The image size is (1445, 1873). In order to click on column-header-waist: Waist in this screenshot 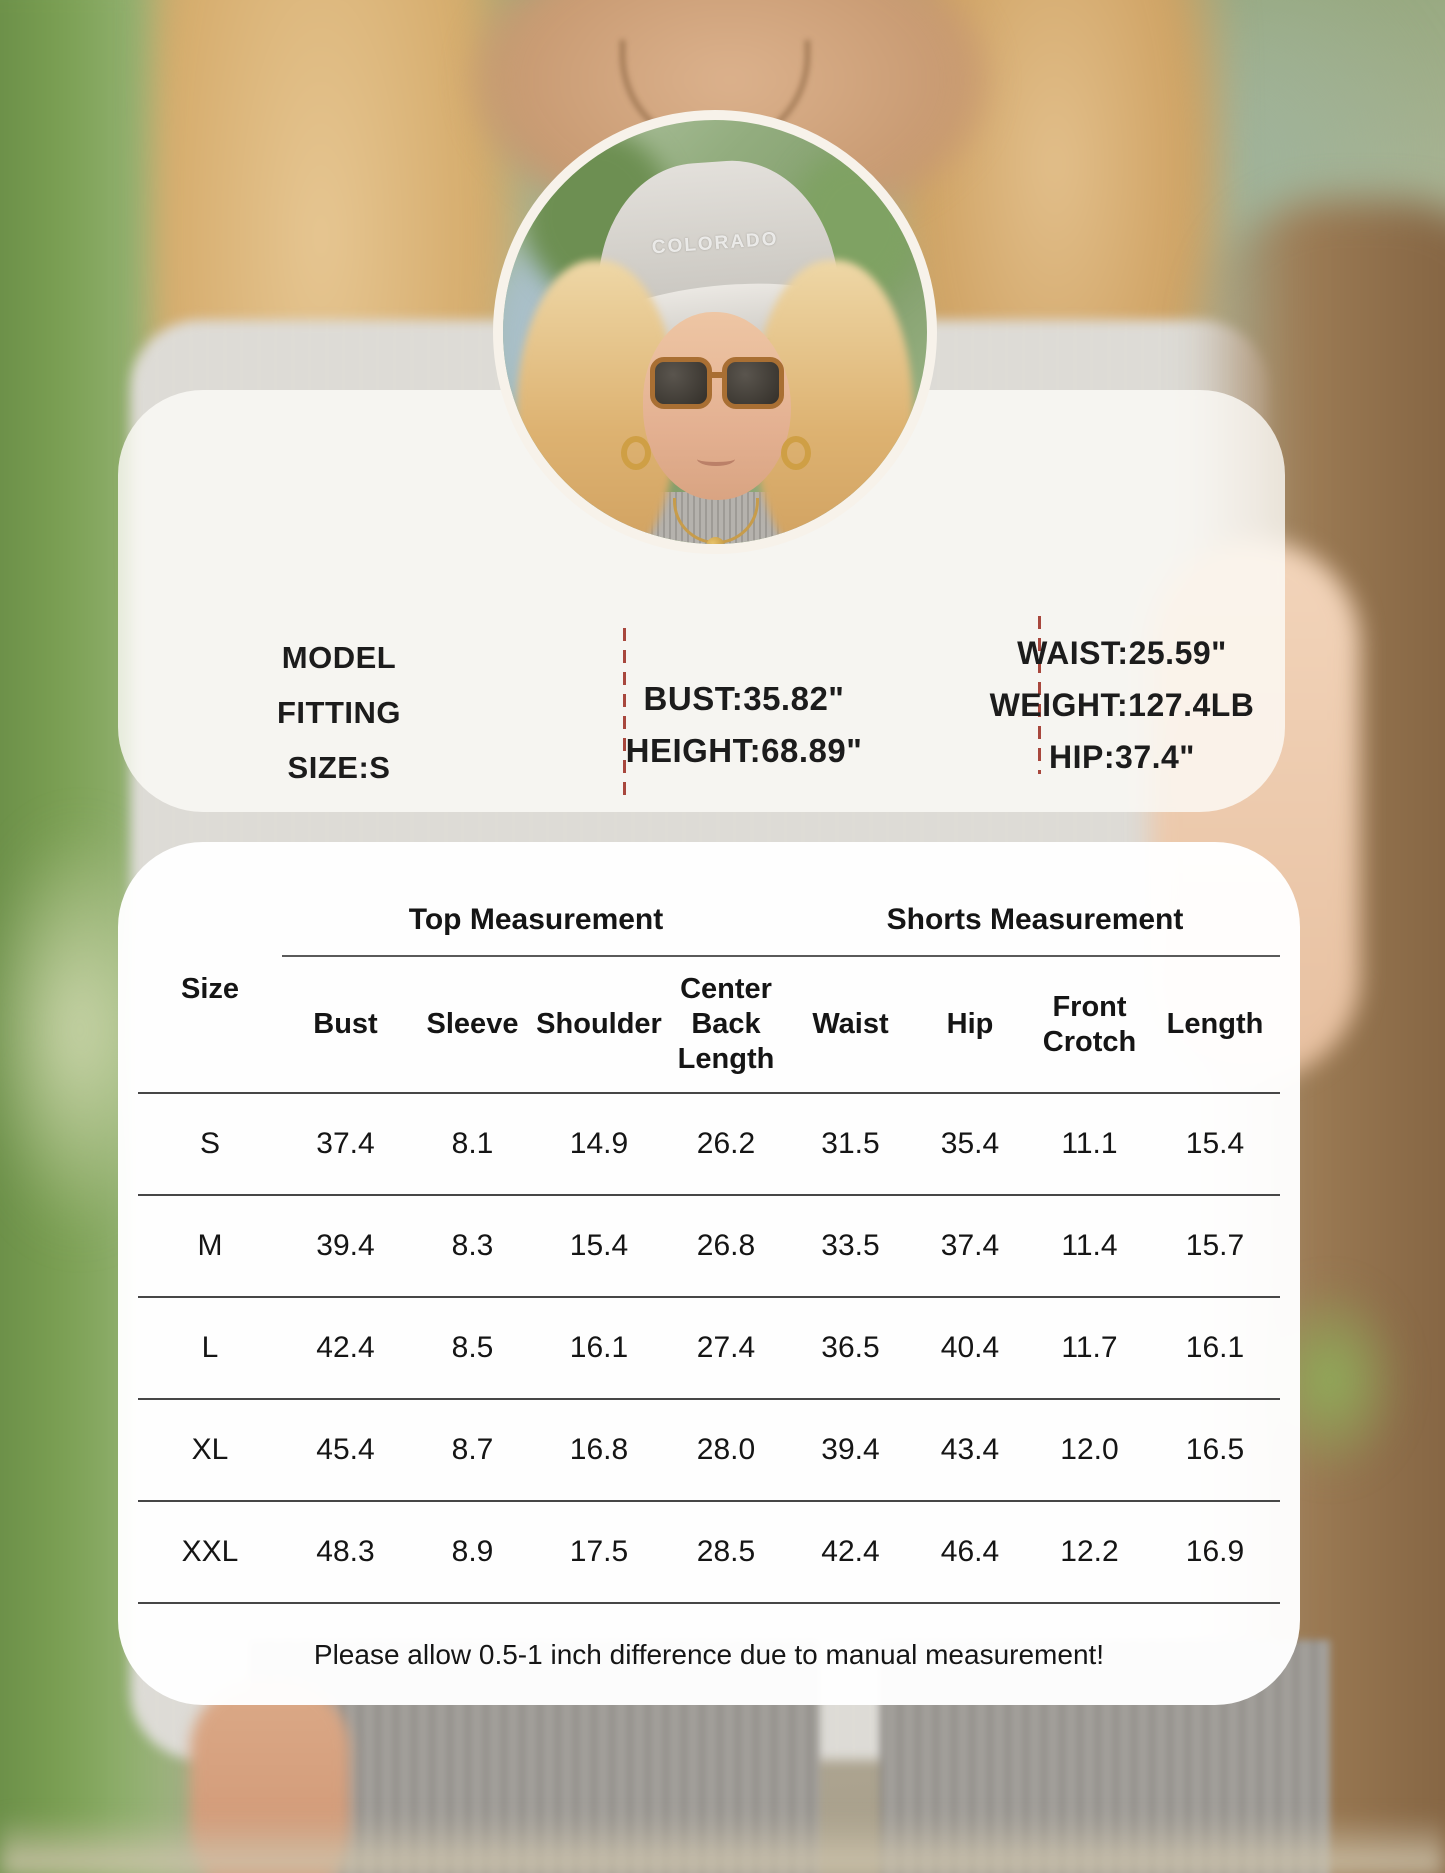, I will do `click(850, 1023)`.